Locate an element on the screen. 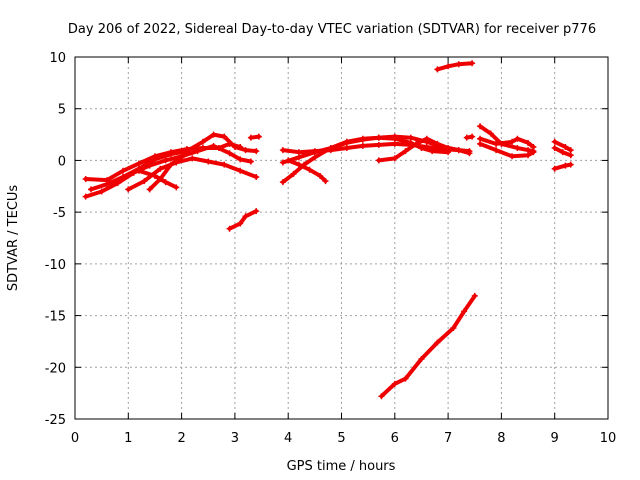  y-tick-label: -25 is located at coordinates (55, 420).